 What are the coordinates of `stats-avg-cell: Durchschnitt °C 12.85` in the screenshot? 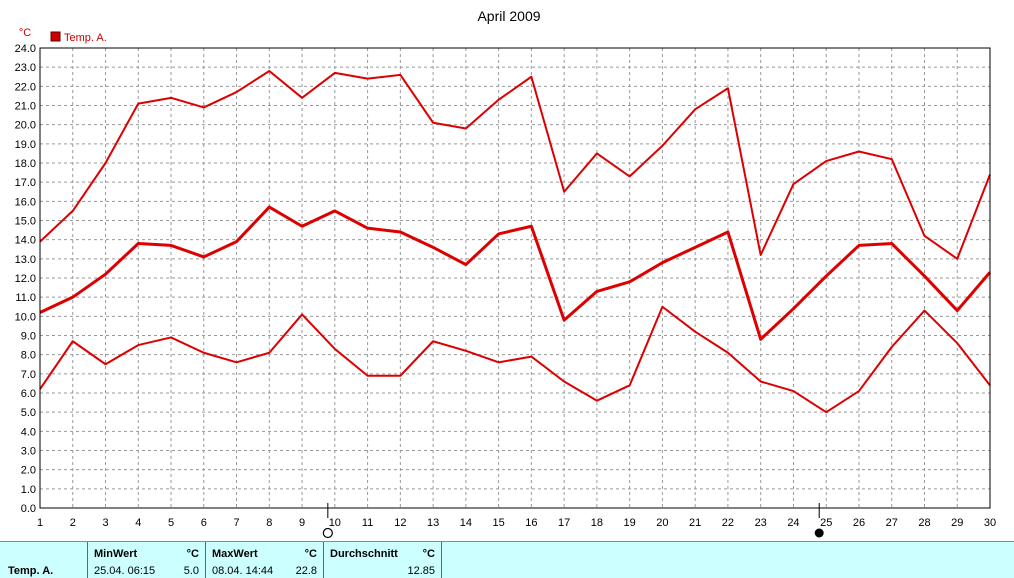 It's located at (383, 560).